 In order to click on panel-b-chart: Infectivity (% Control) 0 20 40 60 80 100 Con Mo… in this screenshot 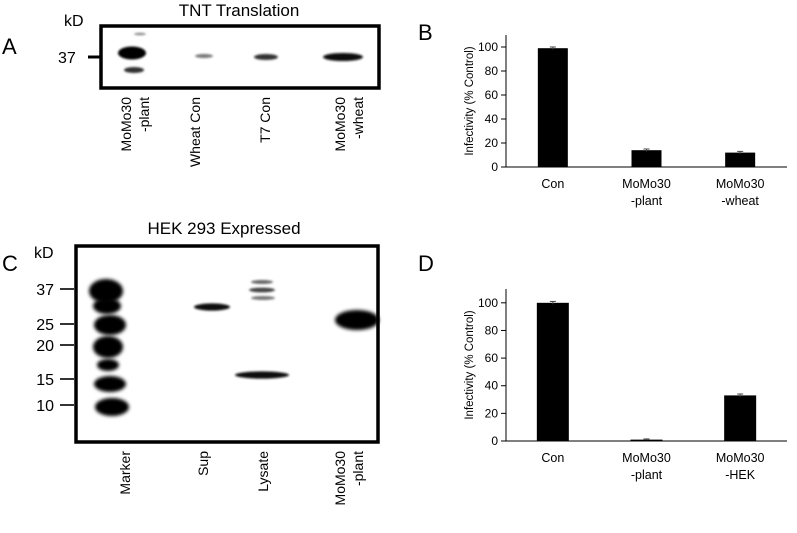, I will do `click(625, 121)`.